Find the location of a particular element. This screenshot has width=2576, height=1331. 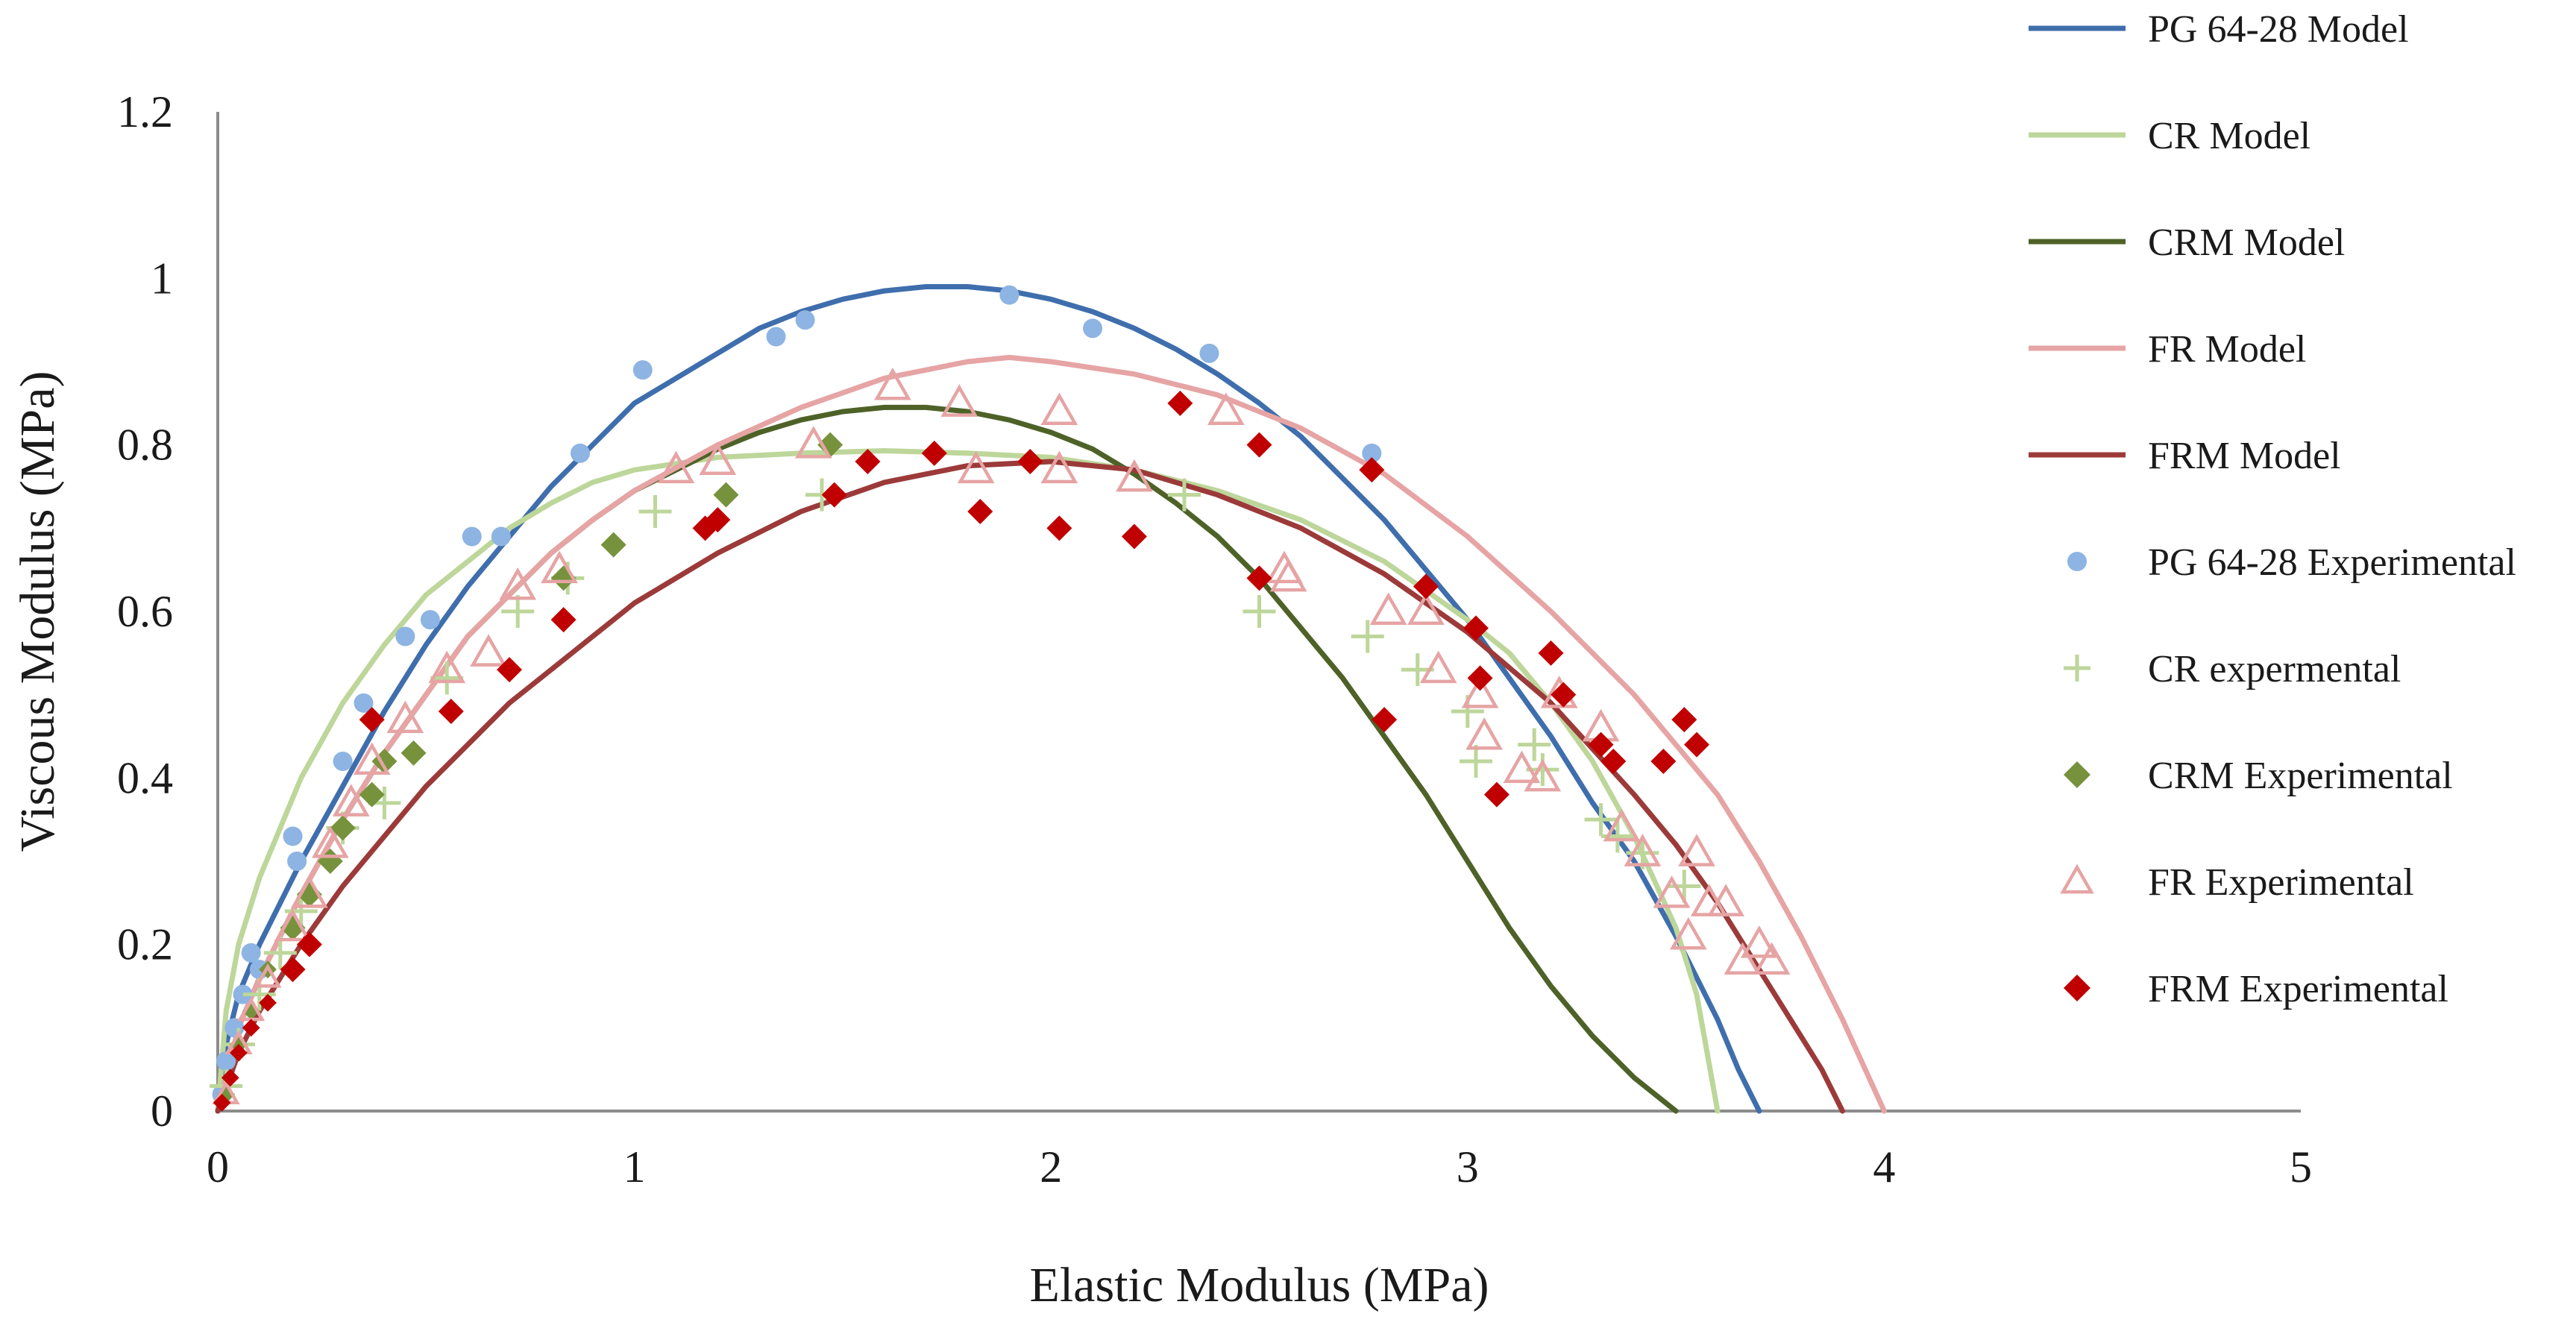

x-tick-label: 4 is located at coordinates (1884, 1167).